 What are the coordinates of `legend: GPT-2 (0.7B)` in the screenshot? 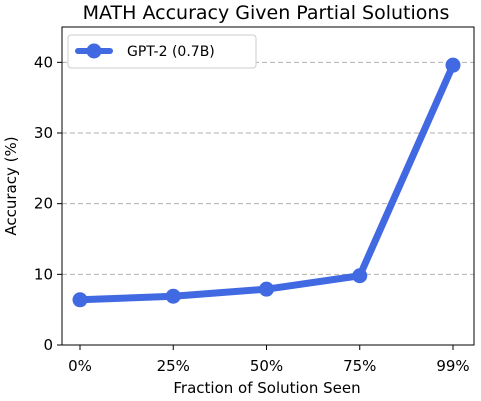 It's located at (162, 51).